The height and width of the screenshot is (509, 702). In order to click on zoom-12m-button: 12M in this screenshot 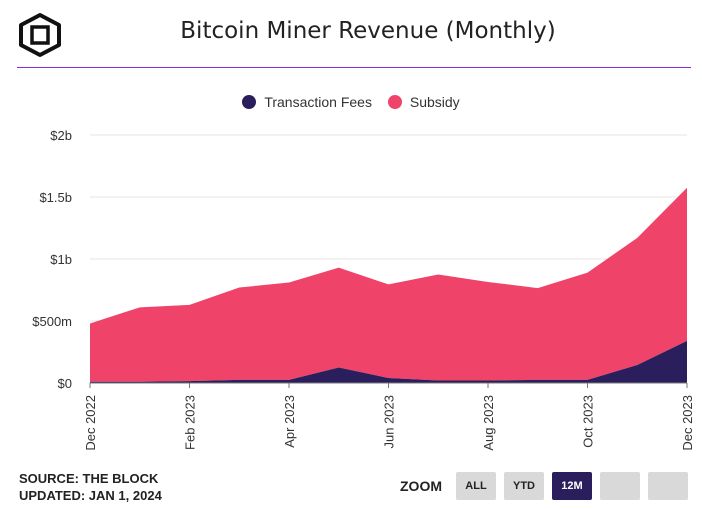, I will do `click(572, 486)`.